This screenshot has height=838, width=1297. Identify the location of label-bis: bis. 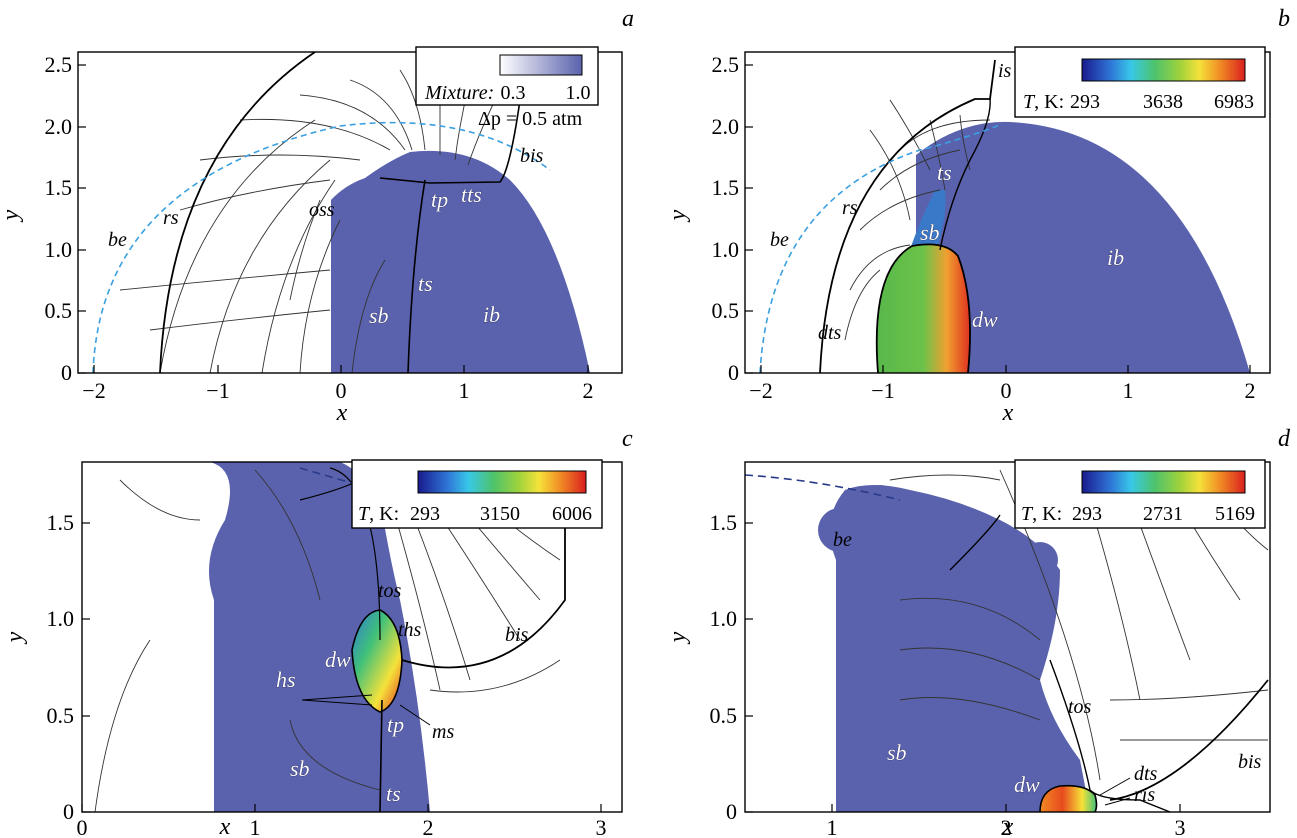
(1250, 762).